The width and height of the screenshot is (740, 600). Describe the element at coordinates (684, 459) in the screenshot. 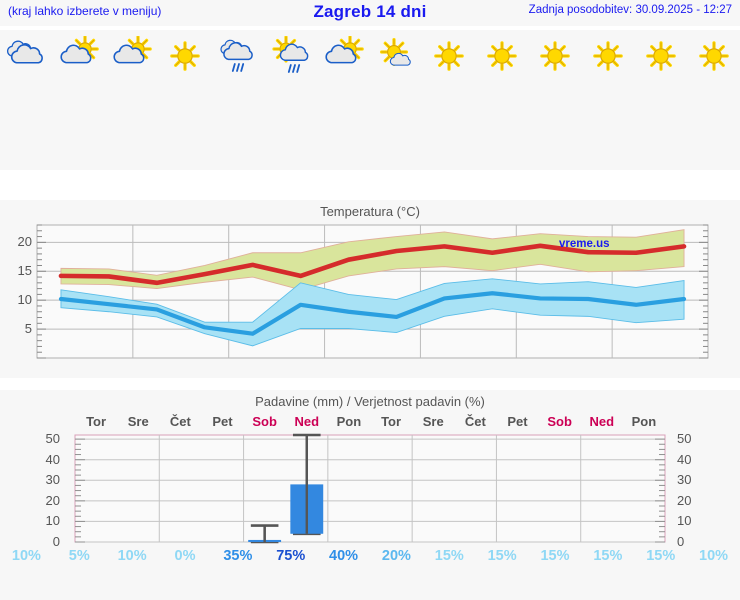

I see `precipitation-y-tick-right: 40` at that location.